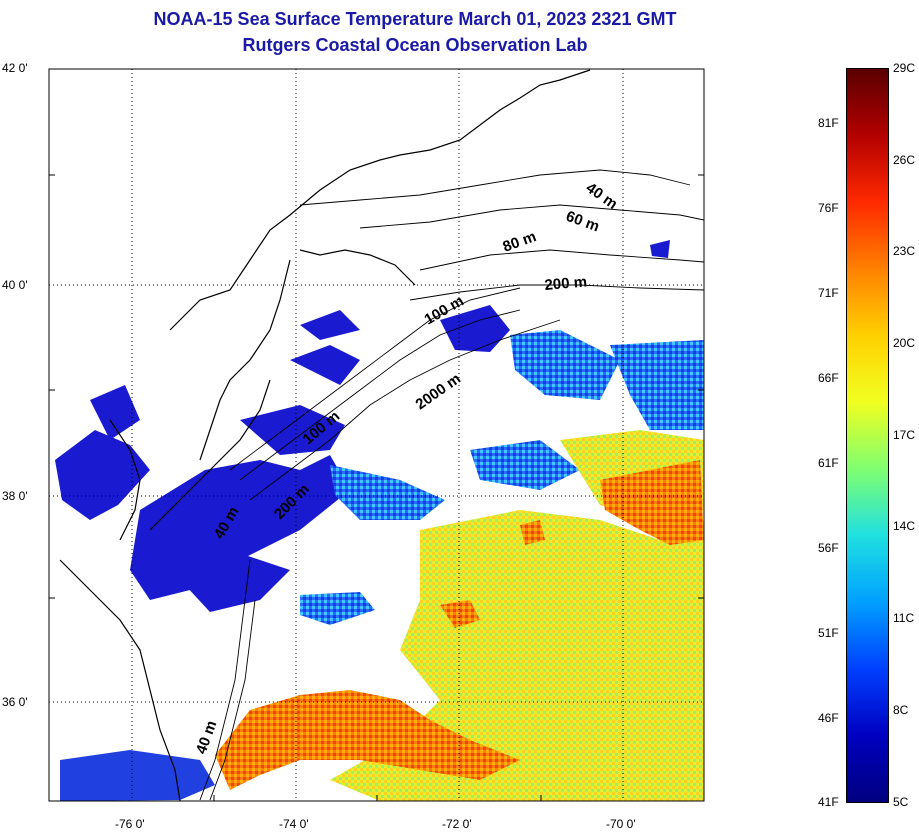  What do you see at coordinates (904, 68) in the screenshot?
I see `colorbar-c-label: 29C` at bounding box center [904, 68].